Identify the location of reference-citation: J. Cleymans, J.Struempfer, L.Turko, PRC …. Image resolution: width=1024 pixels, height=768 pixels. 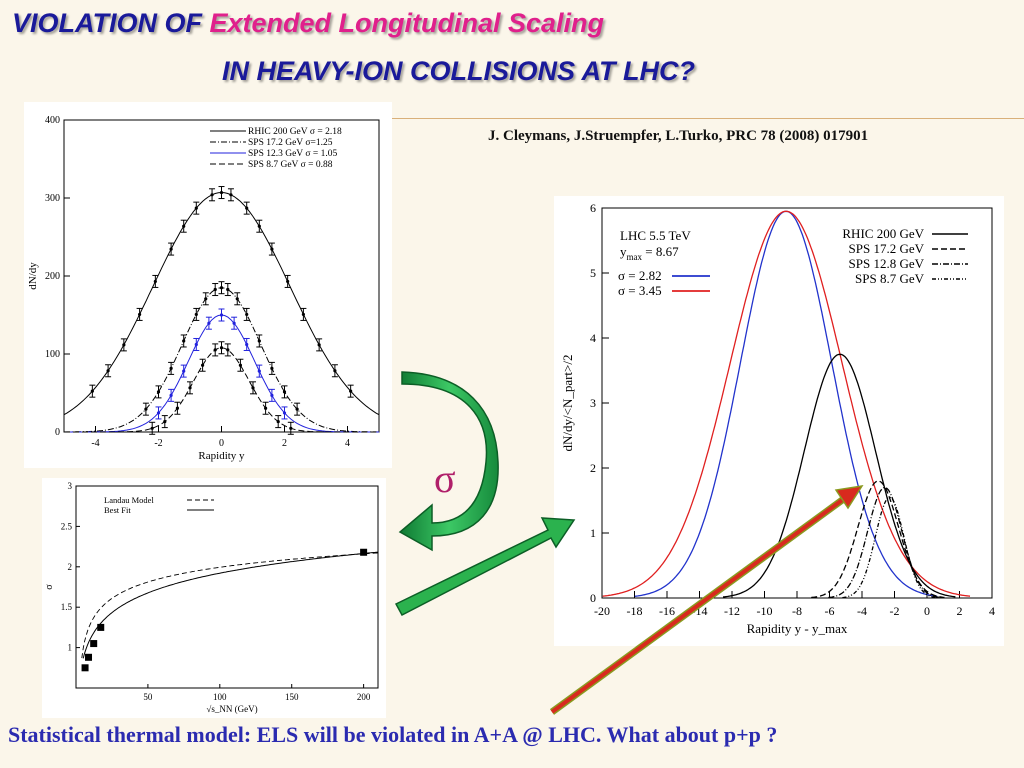
(678, 136).